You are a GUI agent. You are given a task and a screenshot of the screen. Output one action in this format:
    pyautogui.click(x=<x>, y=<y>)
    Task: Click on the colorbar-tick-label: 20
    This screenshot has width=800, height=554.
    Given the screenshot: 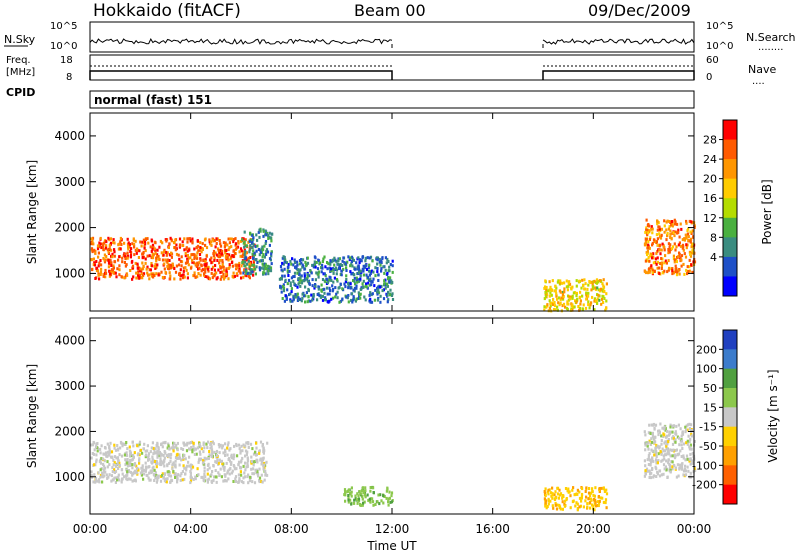 What is the action you would take?
    pyautogui.click(x=710, y=179)
    